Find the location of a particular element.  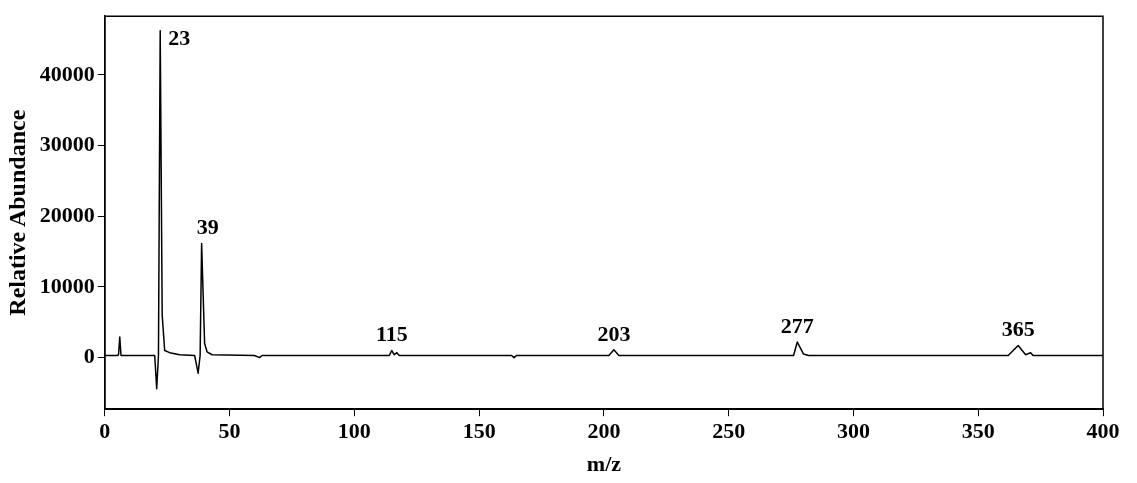

y-tick-label: 20000 is located at coordinates (67, 214).